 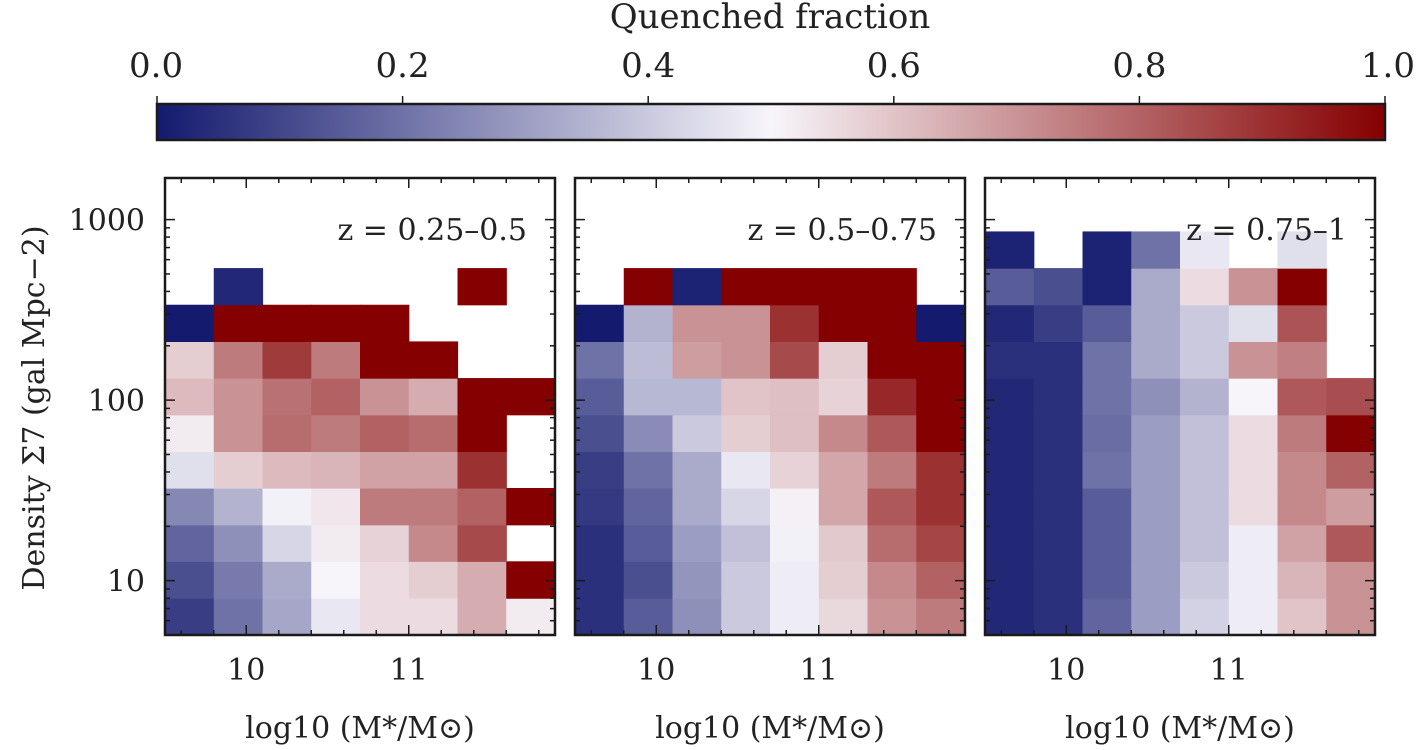 I want to click on panel-label: z = 0.5–0.75, so click(x=842, y=230).